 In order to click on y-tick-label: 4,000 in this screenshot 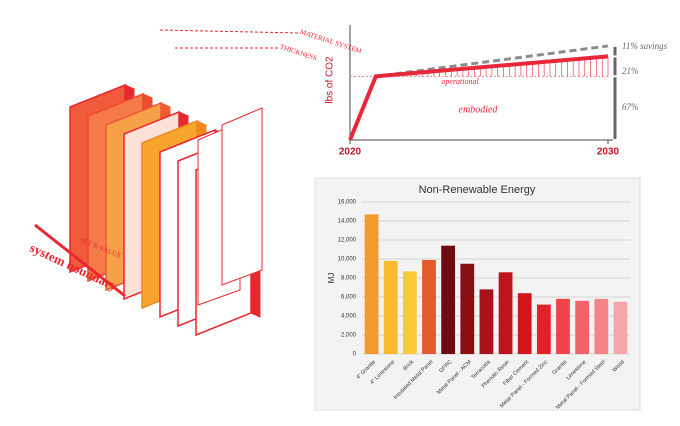, I will do `click(349, 317)`.